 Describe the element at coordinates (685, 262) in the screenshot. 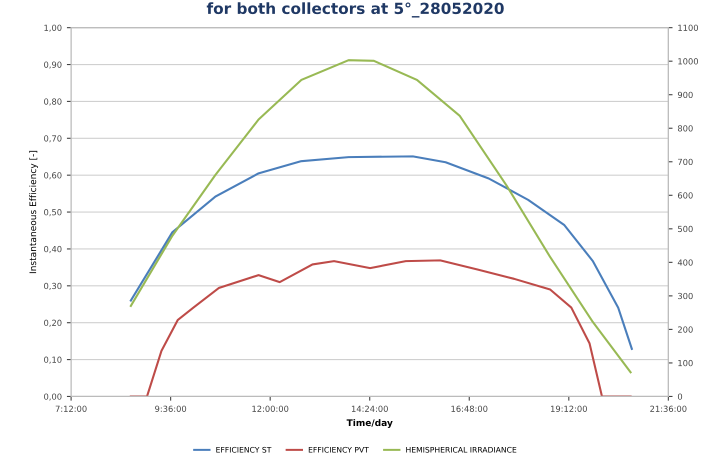

I see `y2-tick-label: 400` at that location.